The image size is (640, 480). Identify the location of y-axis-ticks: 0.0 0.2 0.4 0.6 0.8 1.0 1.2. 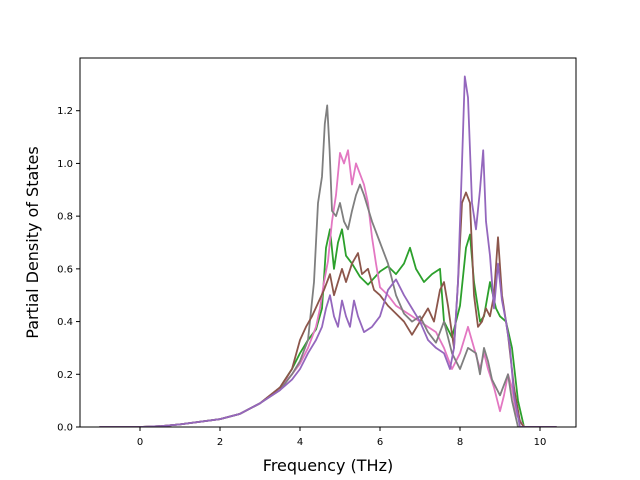
(68, 270).